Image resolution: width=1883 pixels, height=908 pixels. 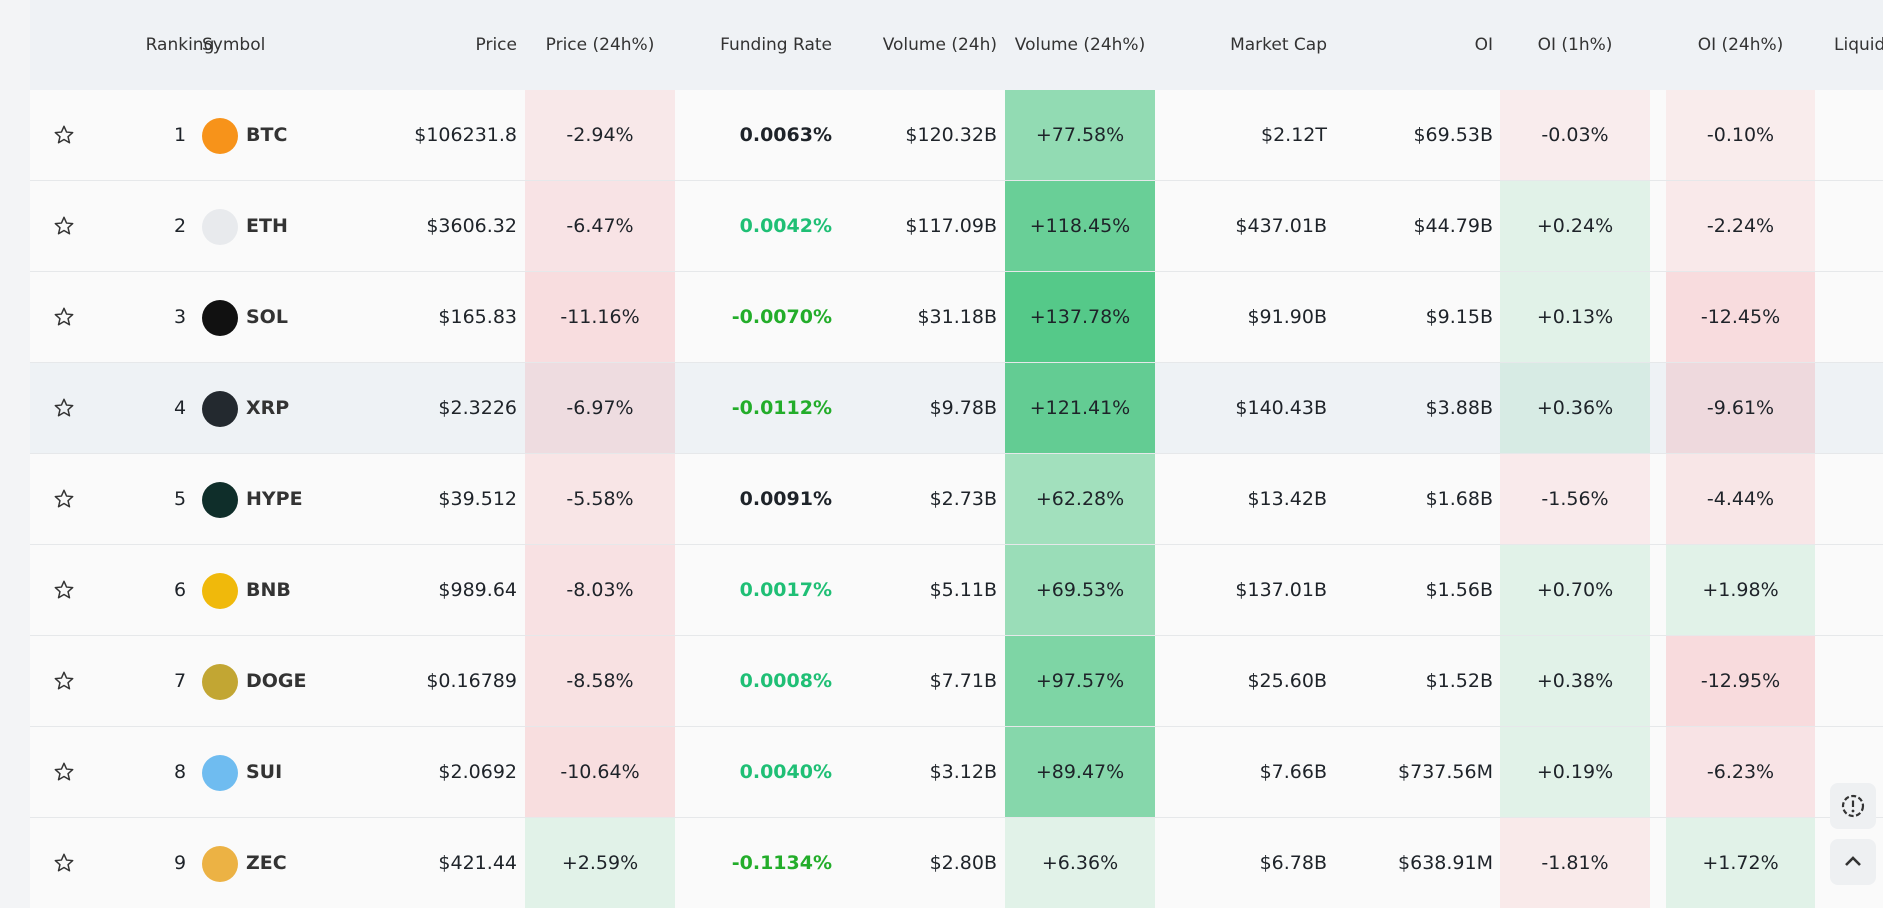 What do you see at coordinates (785, 681) in the screenshot?
I see `funding: 0.0008%` at bounding box center [785, 681].